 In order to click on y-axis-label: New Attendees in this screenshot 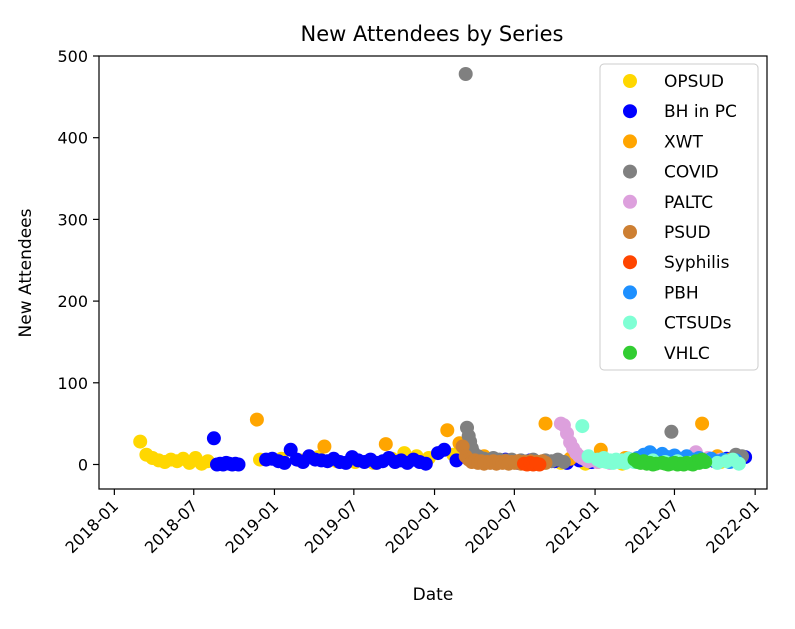, I will do `click(26, 272)`.